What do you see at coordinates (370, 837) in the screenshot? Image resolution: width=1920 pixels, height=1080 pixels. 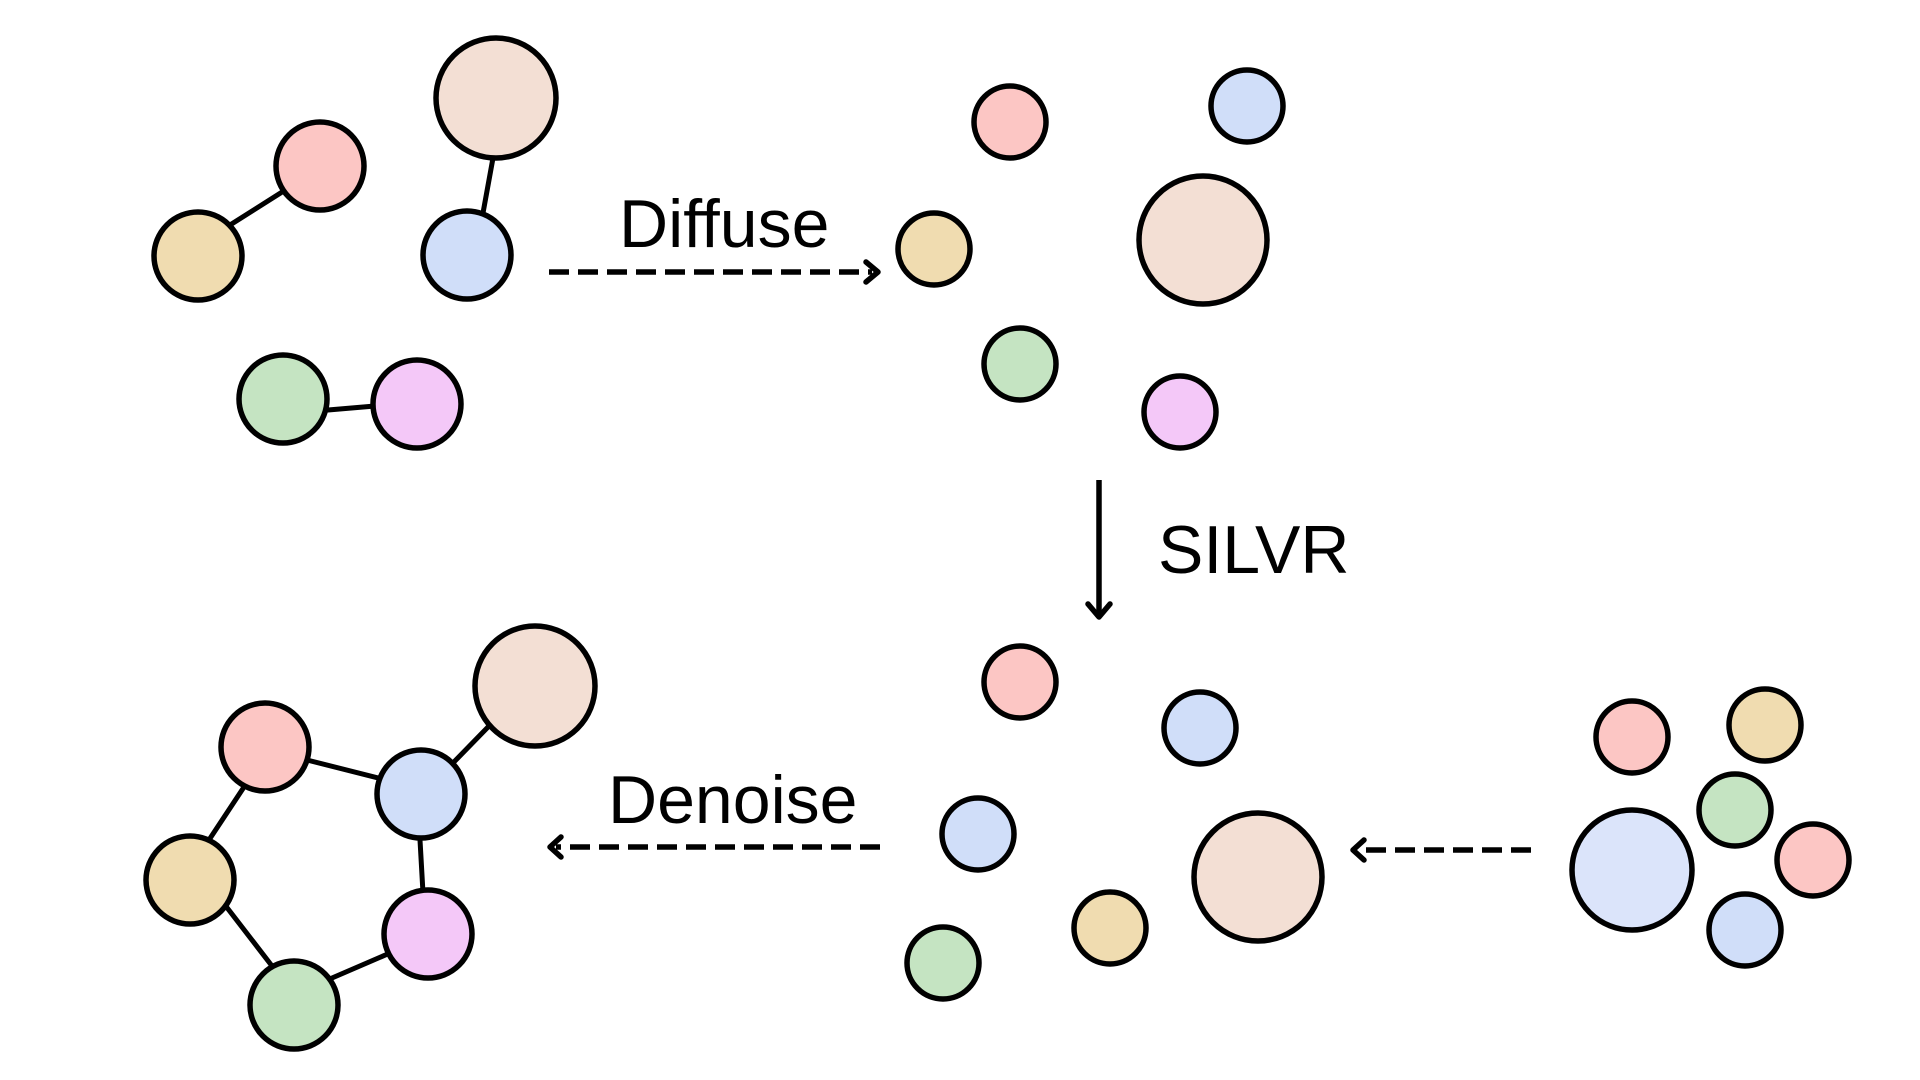 I see `denoised-molecule` at bounding box center [370, 837].